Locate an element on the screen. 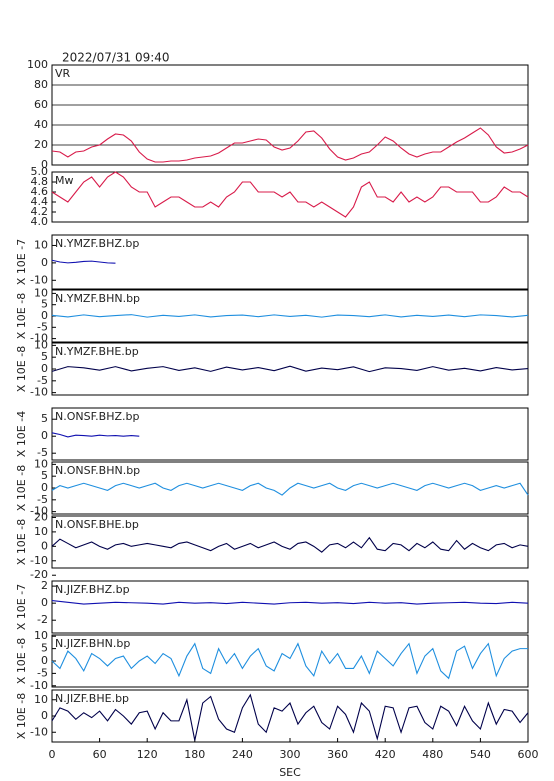 The image size is (554, 781). series-name: N.JIZF.BHN.bp is located at coordinates (92, 643).